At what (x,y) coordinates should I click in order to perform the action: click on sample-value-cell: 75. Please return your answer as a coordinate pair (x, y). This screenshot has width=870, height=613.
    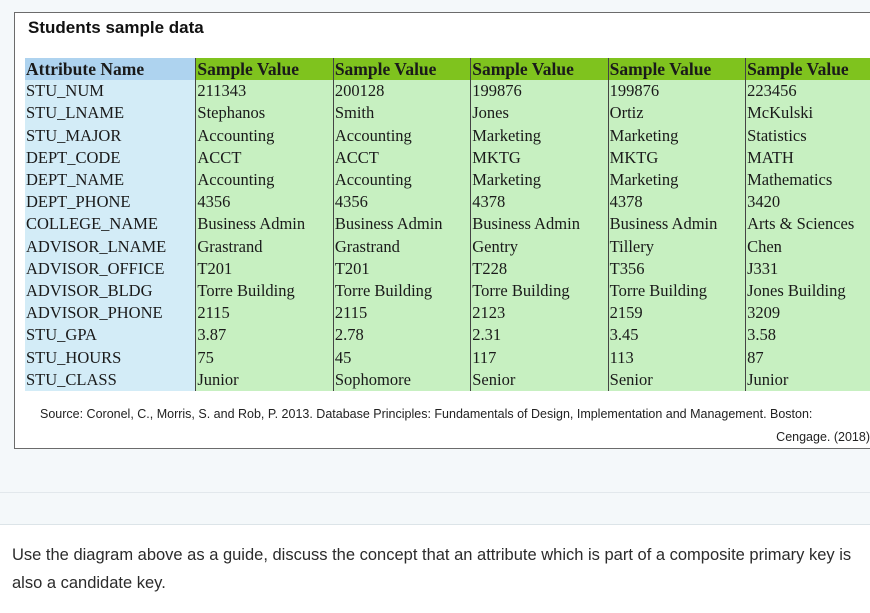
    Looking at the image, I should click on (264, 357).